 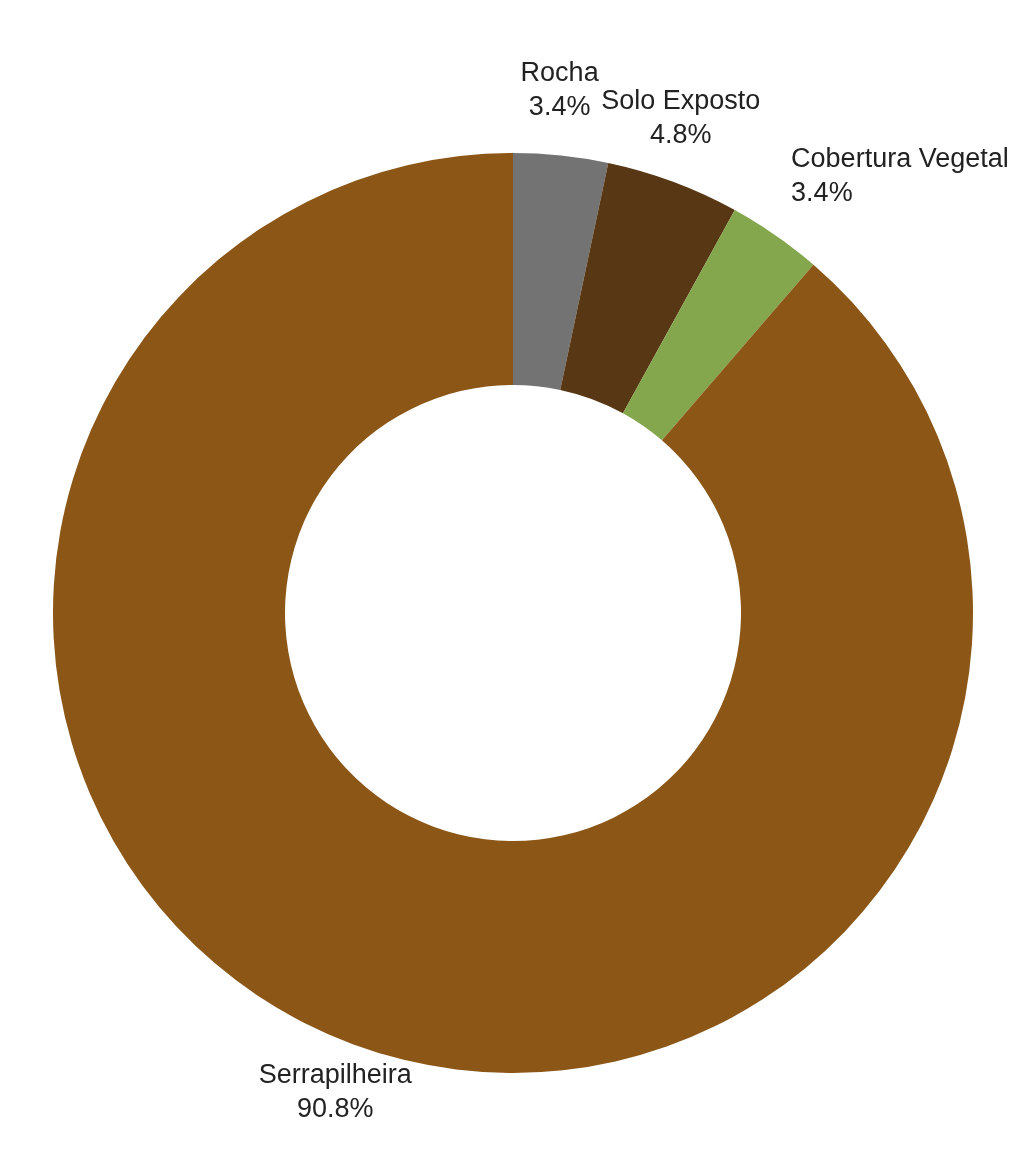 I want to click on slice-label: Solo Exposto, so click(x=681, y=100).